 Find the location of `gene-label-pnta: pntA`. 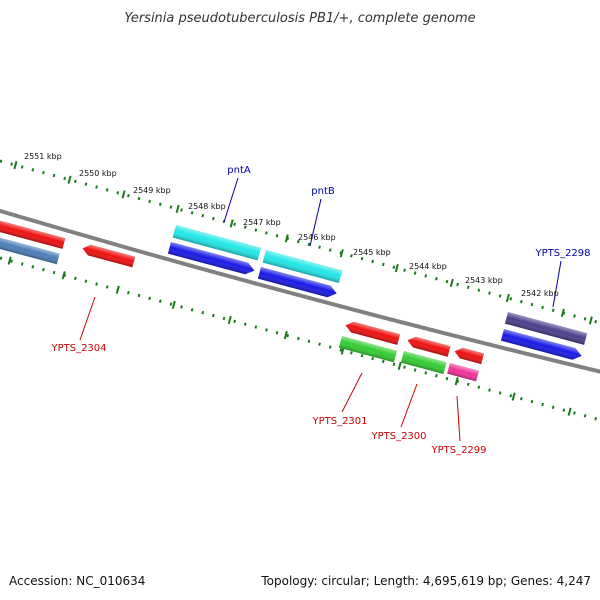

gene-label-pnta: pntA is located at coordinates (239, 170).